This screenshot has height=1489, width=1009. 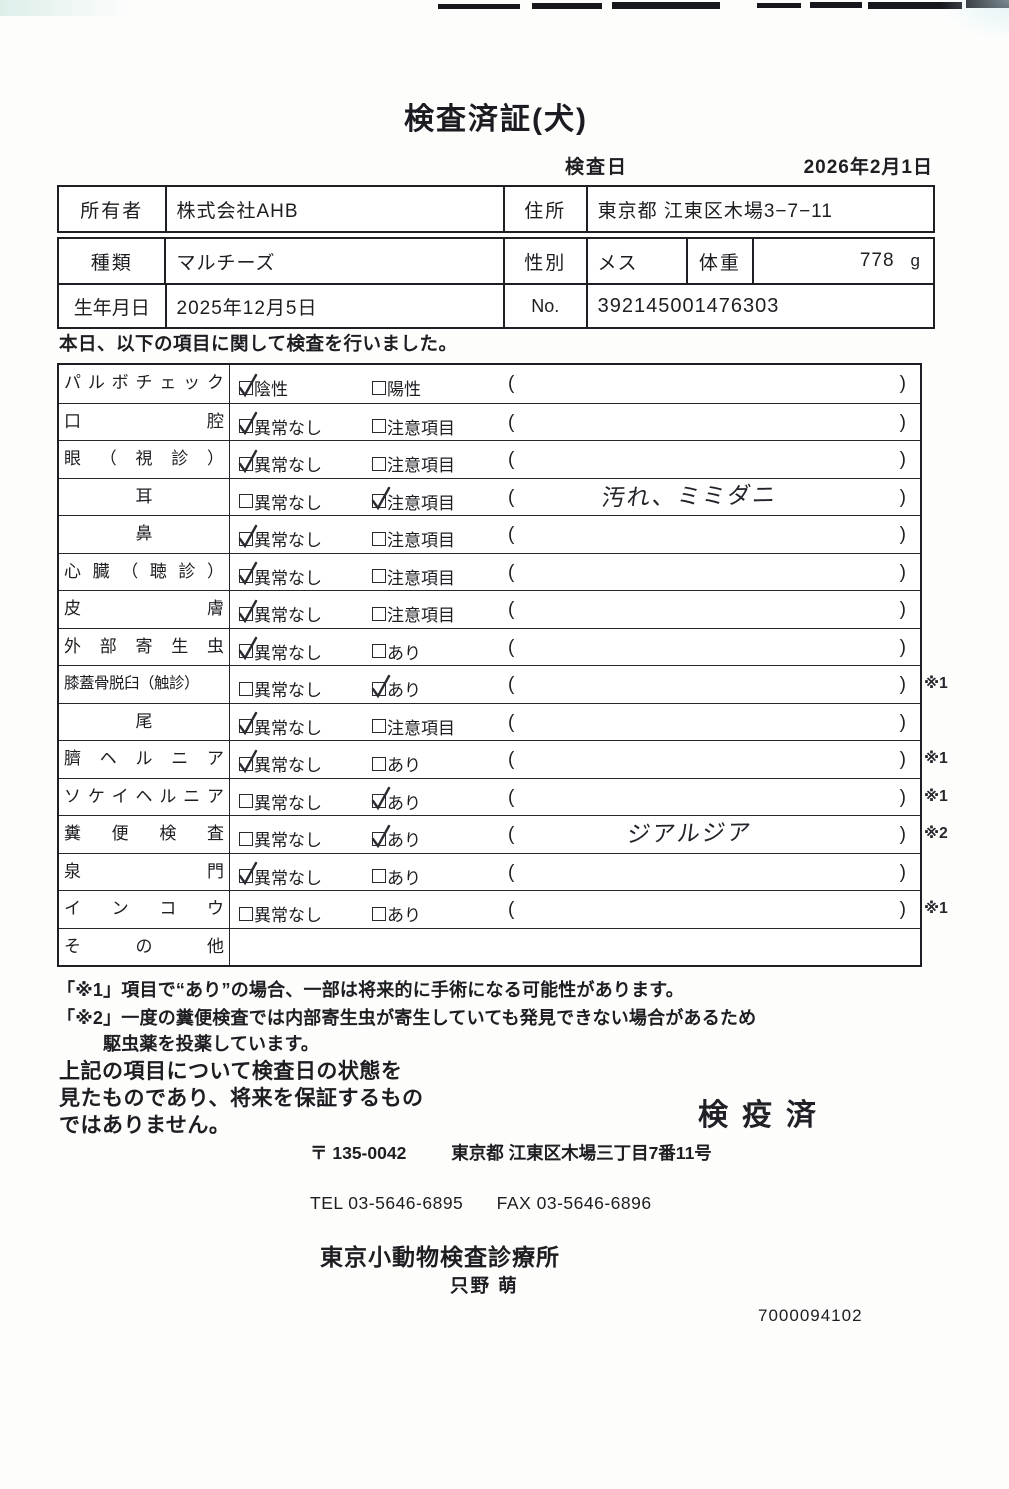 I want to click on address-value: 東京都 江東区木場3−7−11, so click(x=759, y=209).